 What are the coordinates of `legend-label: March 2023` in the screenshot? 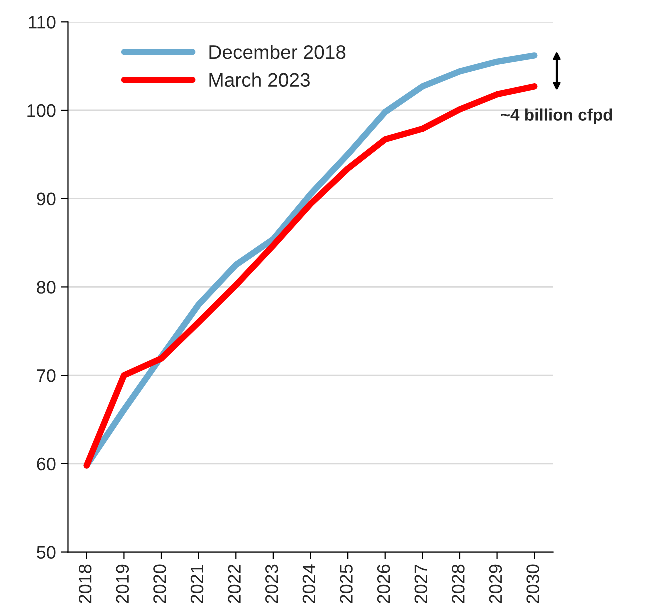 It's located at (260, 80).